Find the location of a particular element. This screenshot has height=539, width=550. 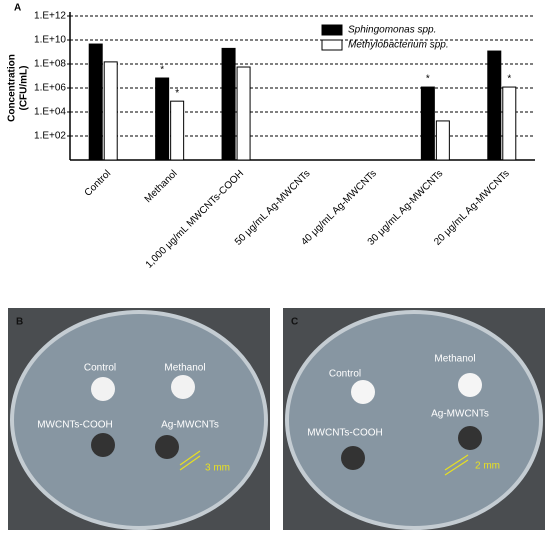

legend-label: Methylobacterium spp. is located at coordinates (398, 45).